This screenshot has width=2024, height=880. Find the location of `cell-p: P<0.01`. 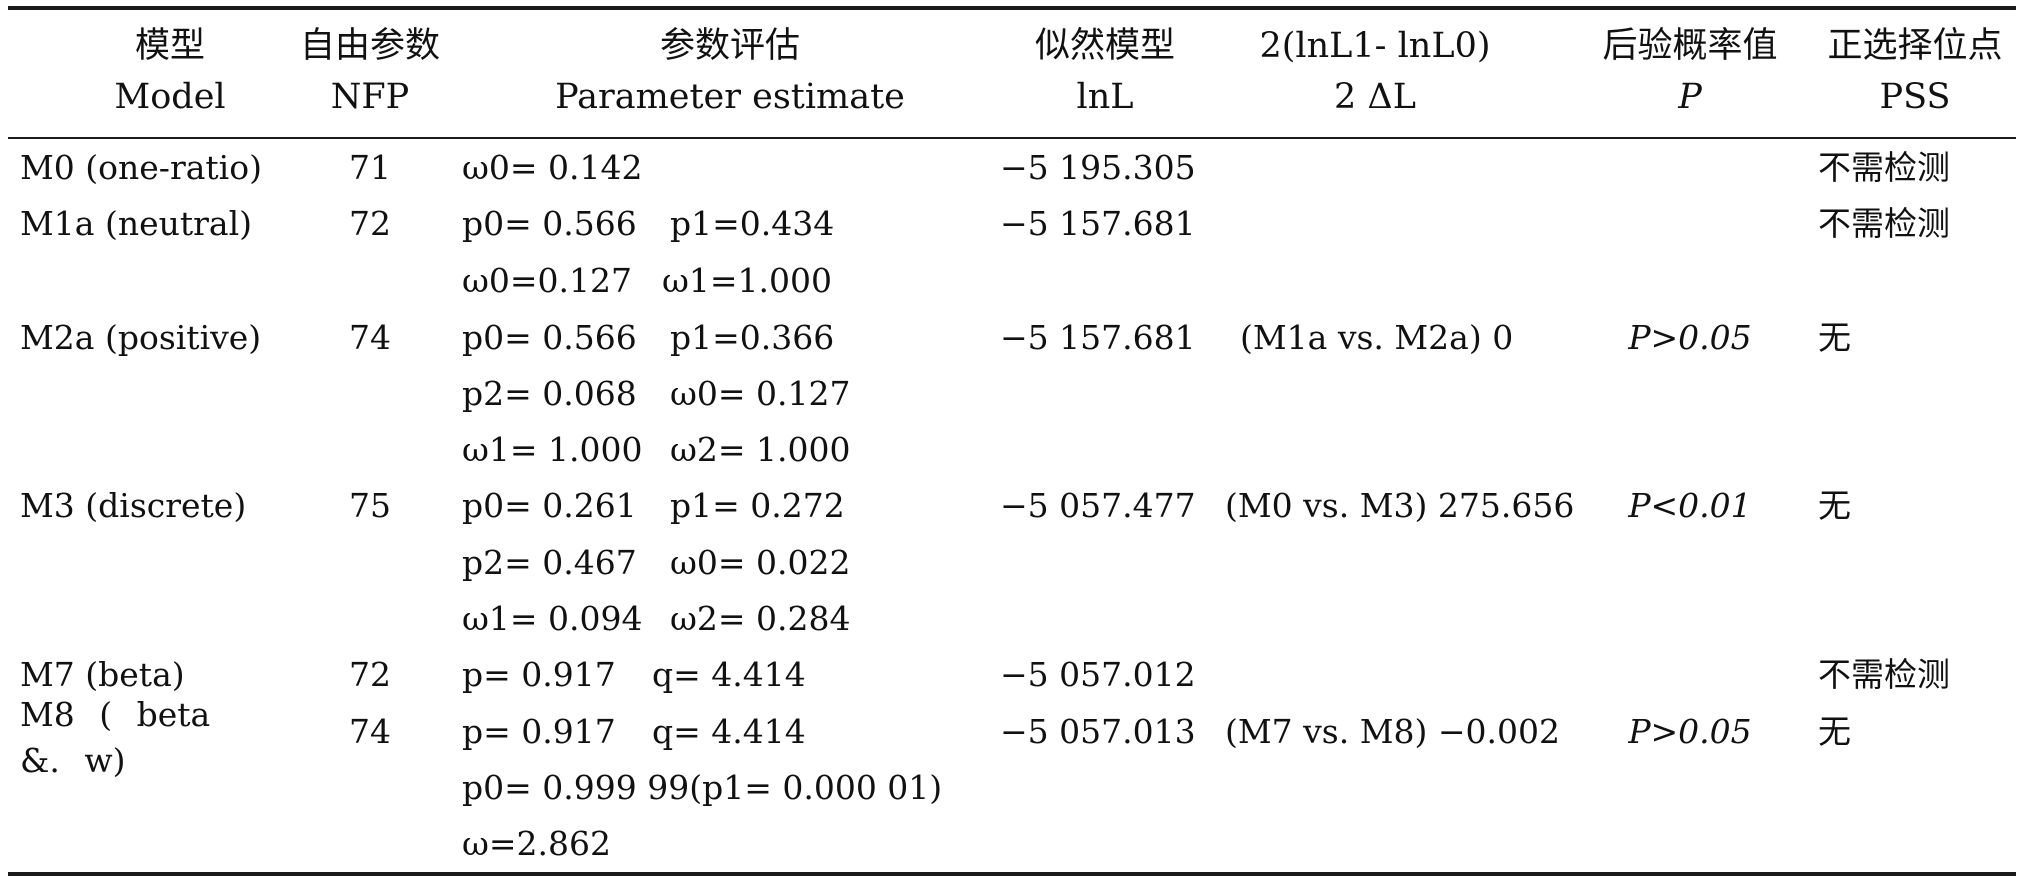

cell-p: P<0.01 is located at coordinates (1690, 505).